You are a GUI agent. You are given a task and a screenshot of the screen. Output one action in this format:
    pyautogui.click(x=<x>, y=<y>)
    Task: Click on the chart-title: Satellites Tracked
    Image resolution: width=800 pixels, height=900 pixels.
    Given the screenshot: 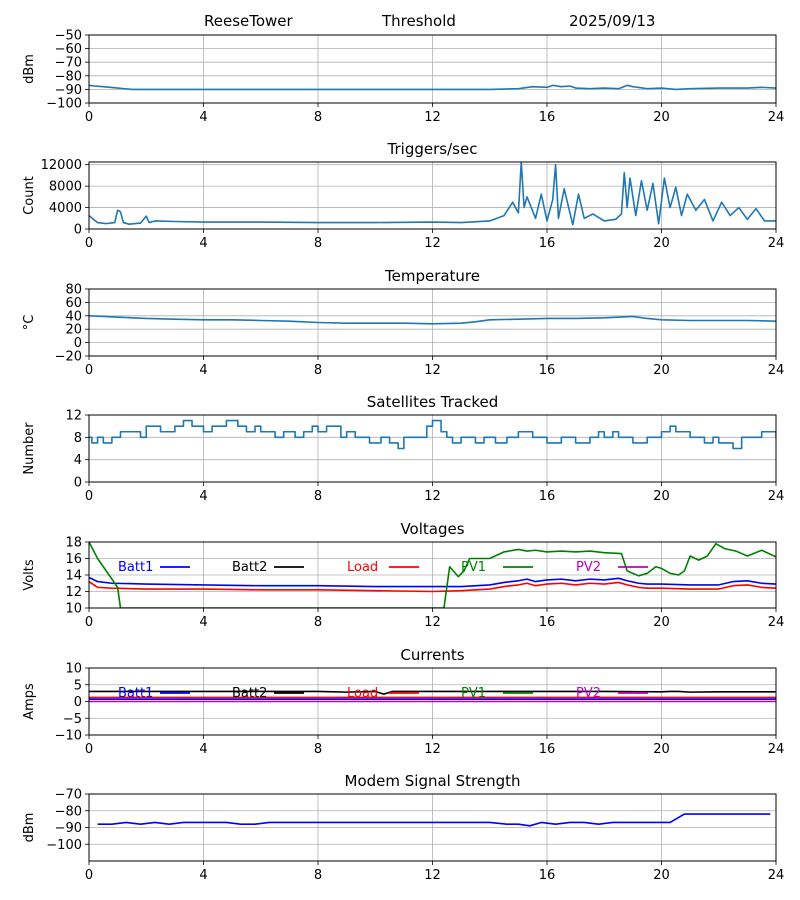 What is the action you would take?
    pyautogui.click(x=432, y=402)
    